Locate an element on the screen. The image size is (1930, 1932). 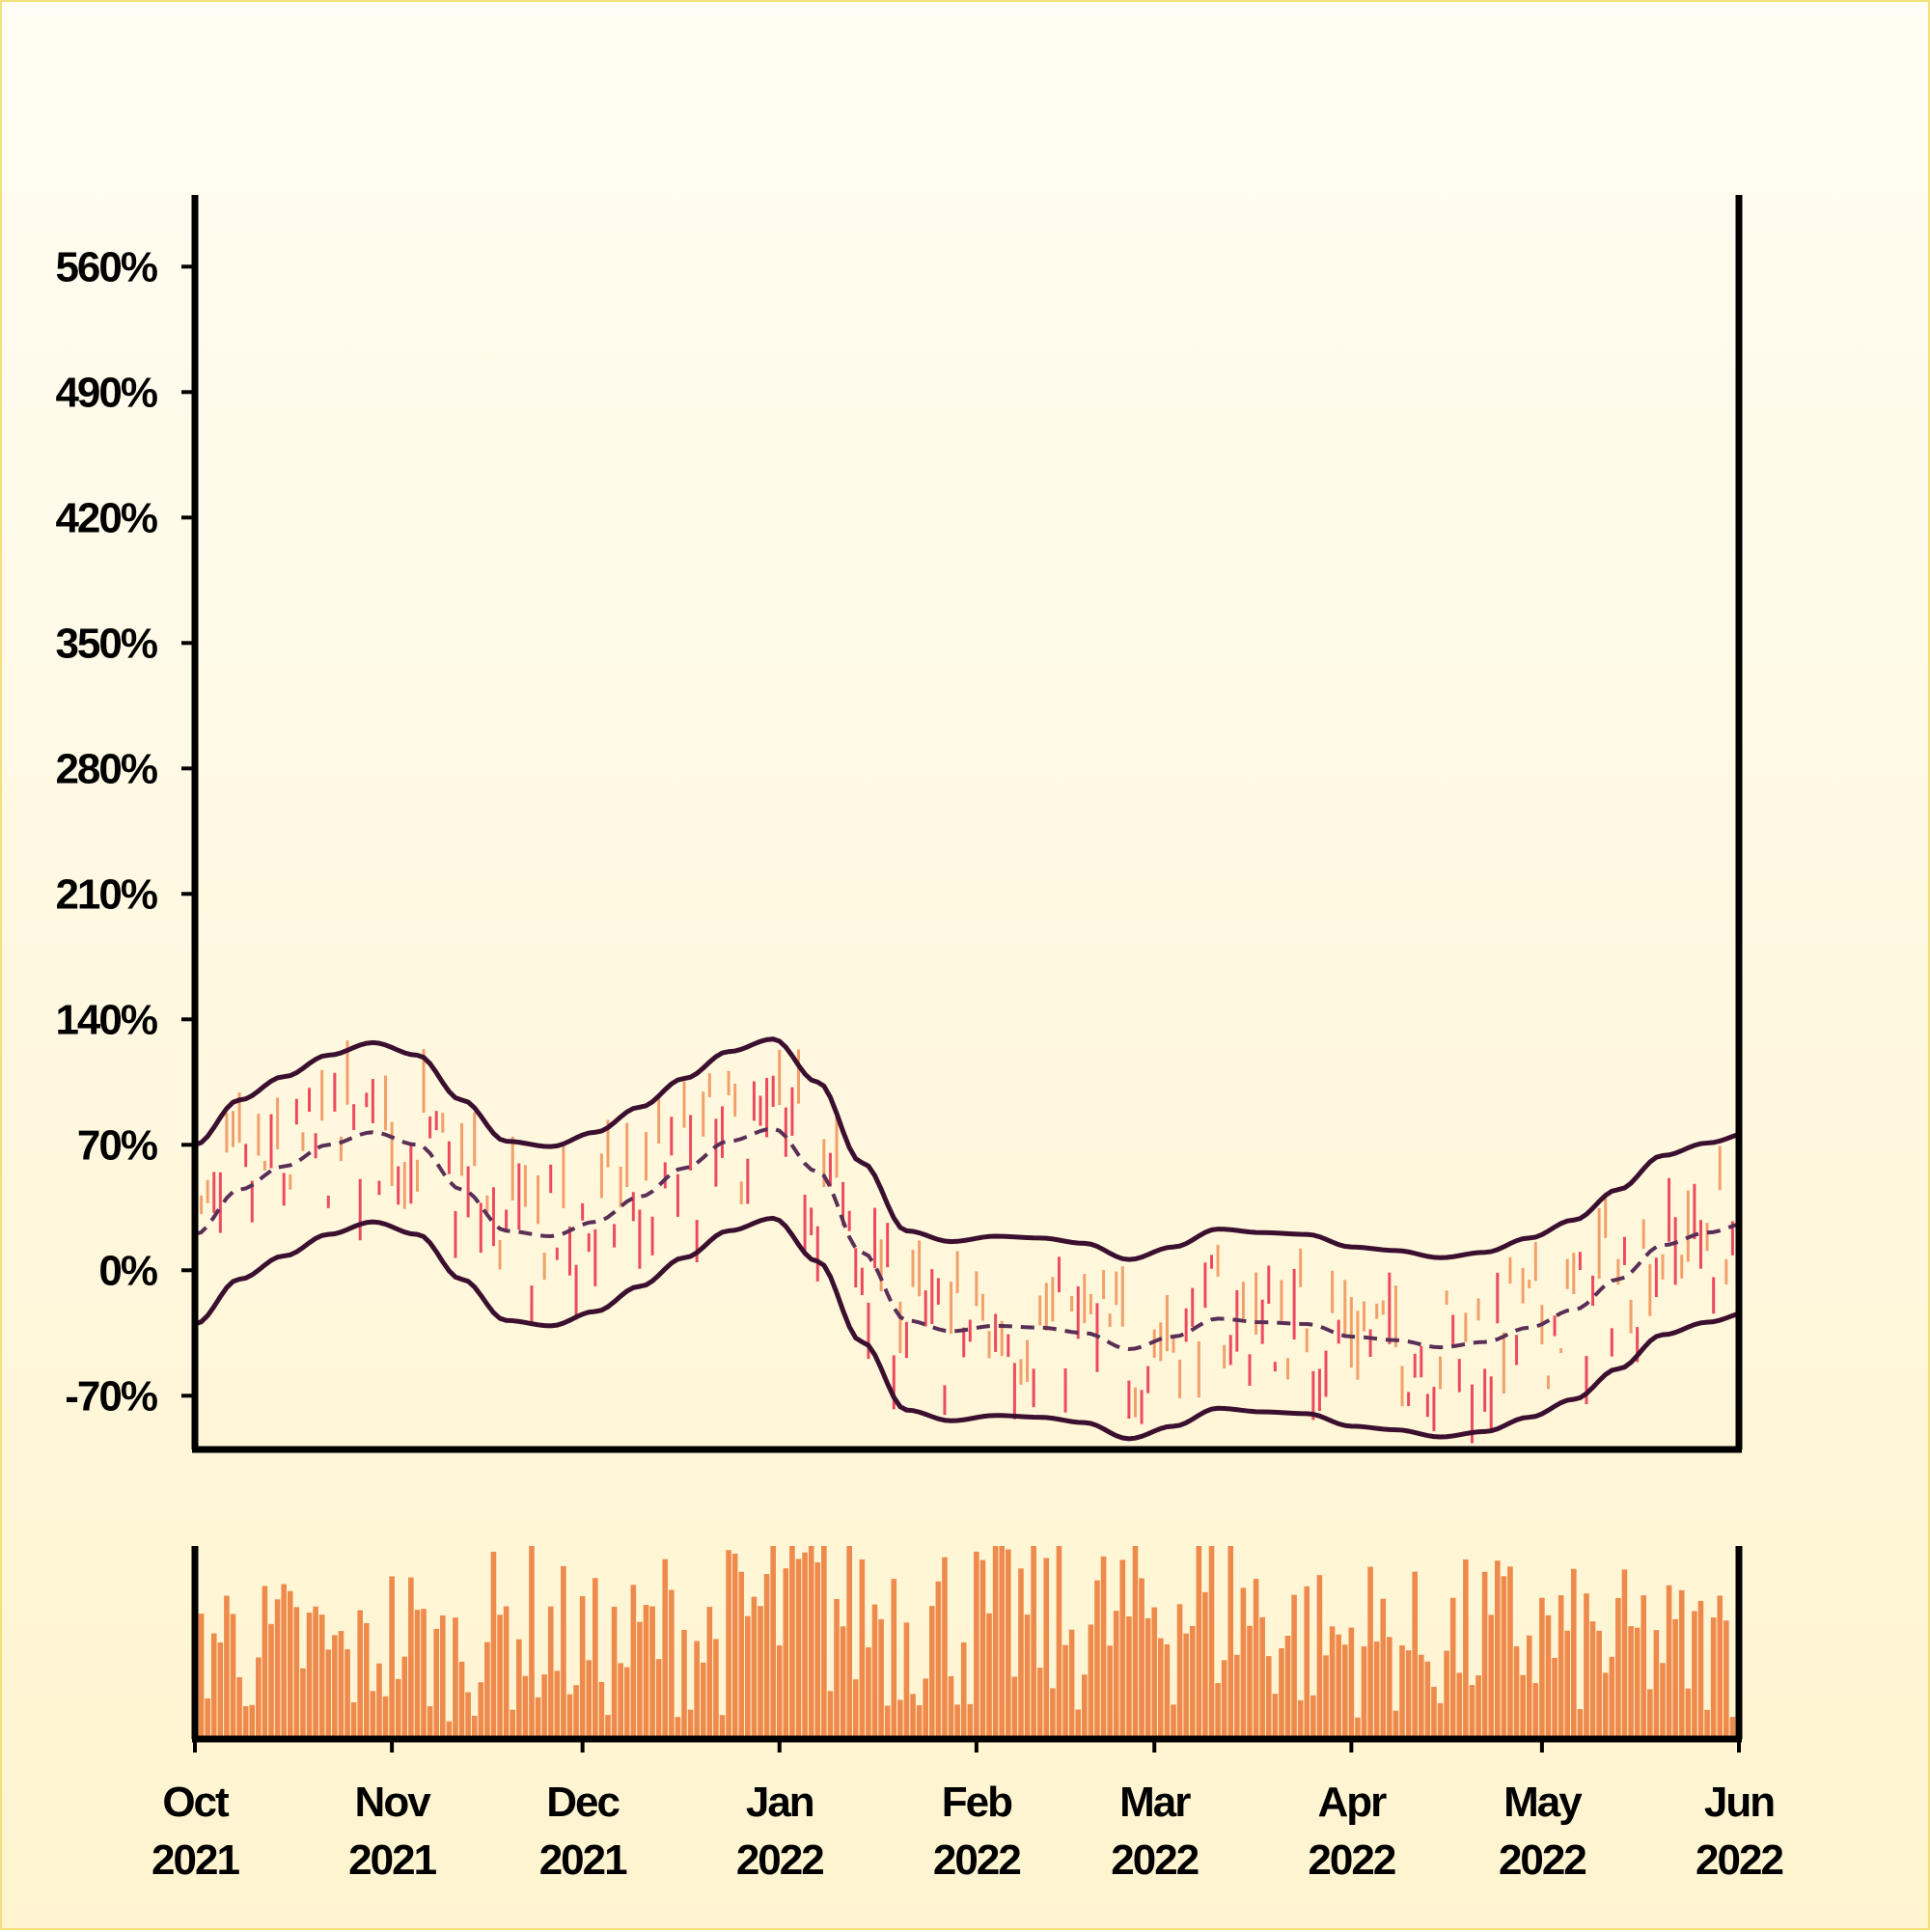
y-tick-label: 560% is located at coordinates (105, 266).